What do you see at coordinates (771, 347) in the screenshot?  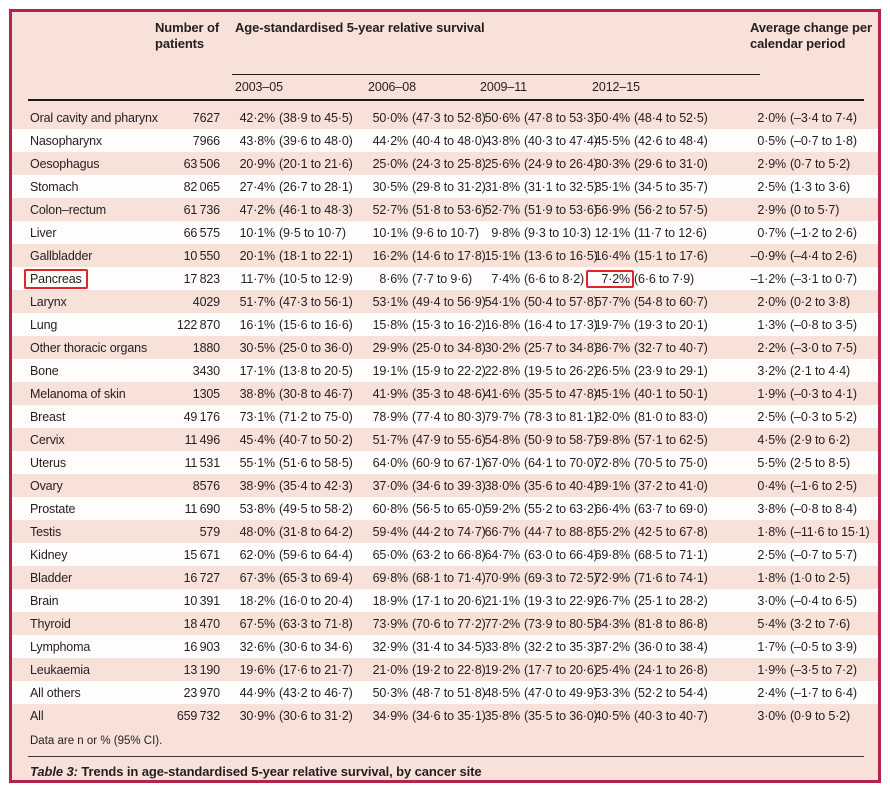 I see `change-percent: 2·2%` at bounding box center [771, 347].